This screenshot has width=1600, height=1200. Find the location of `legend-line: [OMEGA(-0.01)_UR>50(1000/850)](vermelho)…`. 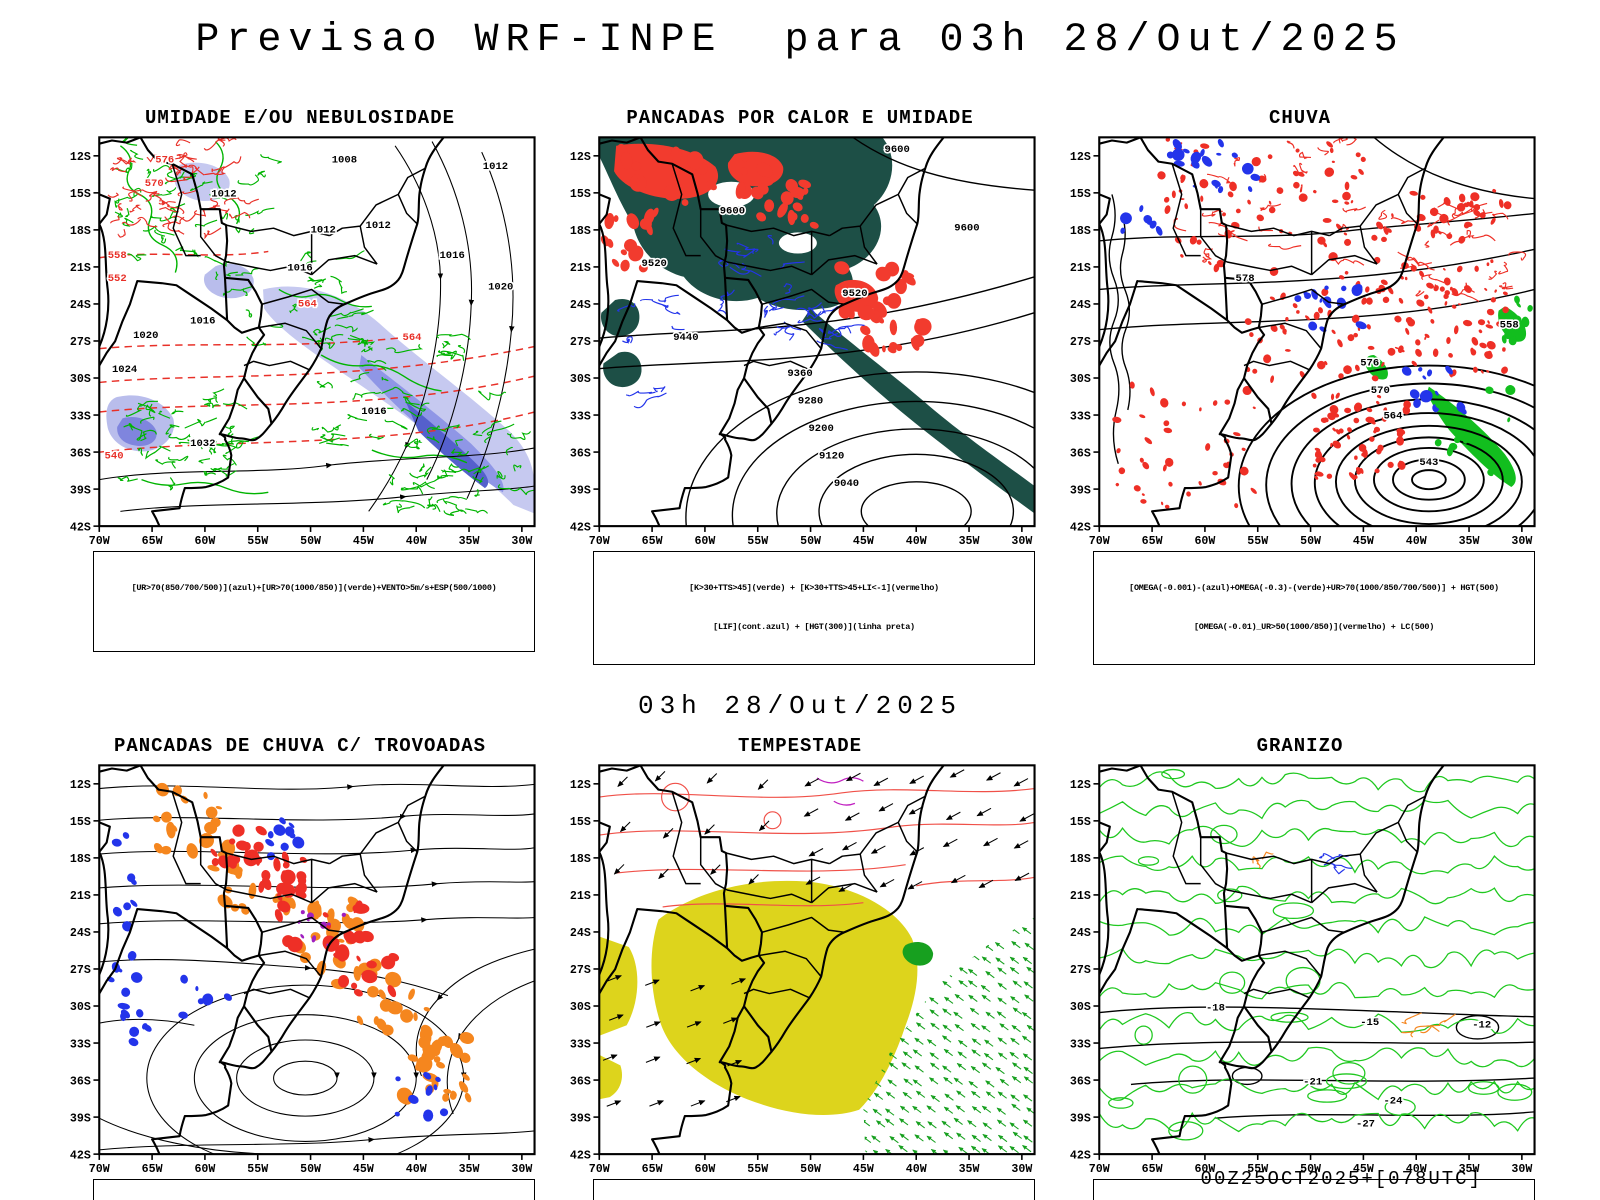

legend-line: [OMEGA(-0.01)_UR>50(1000/850)](vermelho)… is located at coordinates (1314, 627).